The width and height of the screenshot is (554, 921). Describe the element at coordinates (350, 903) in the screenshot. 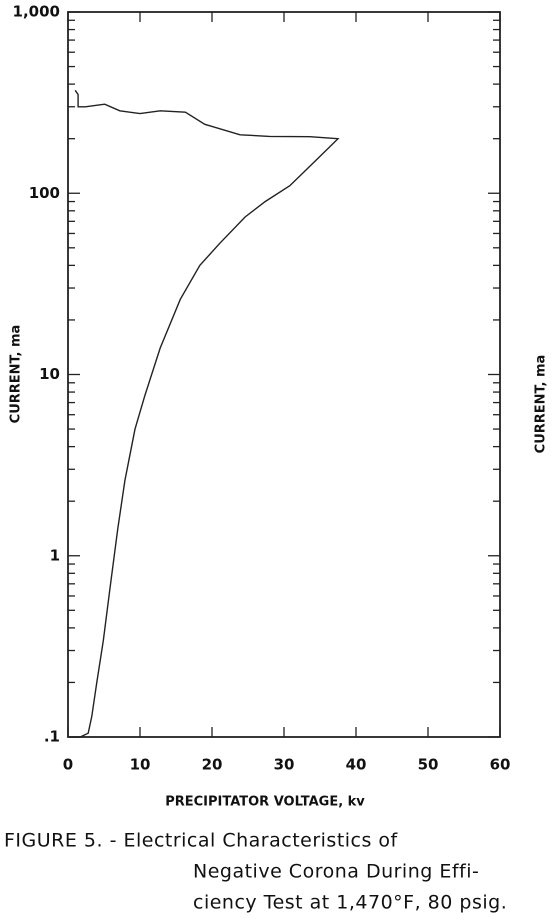

I see `caption-line: ciency Test at 1,470°F, 80 psig.` at that location.